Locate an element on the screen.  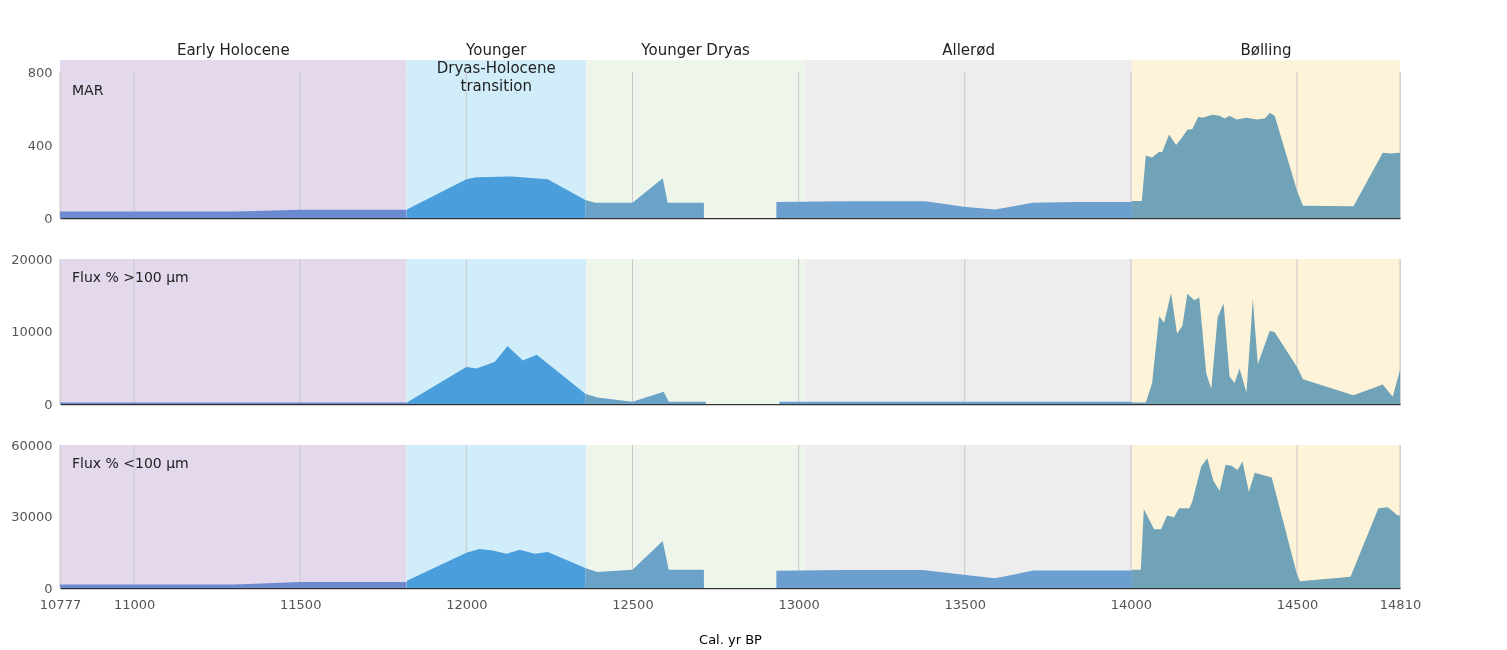
x-tick-label: 11000 is located at coordinates (134, 604).